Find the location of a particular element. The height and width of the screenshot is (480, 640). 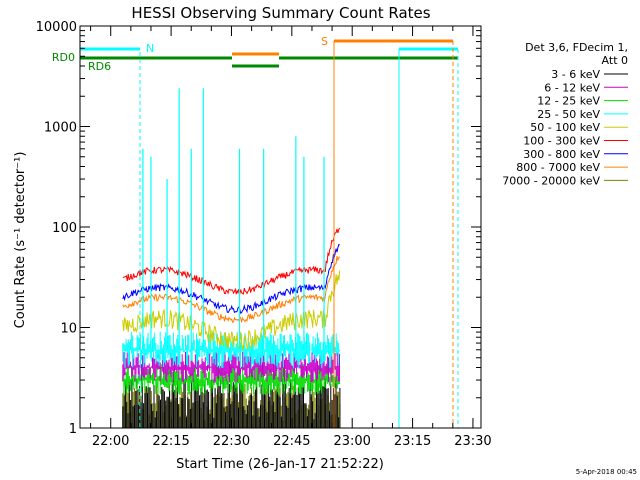

y-tick-label: 10000 is located at coordinates (56, 27).